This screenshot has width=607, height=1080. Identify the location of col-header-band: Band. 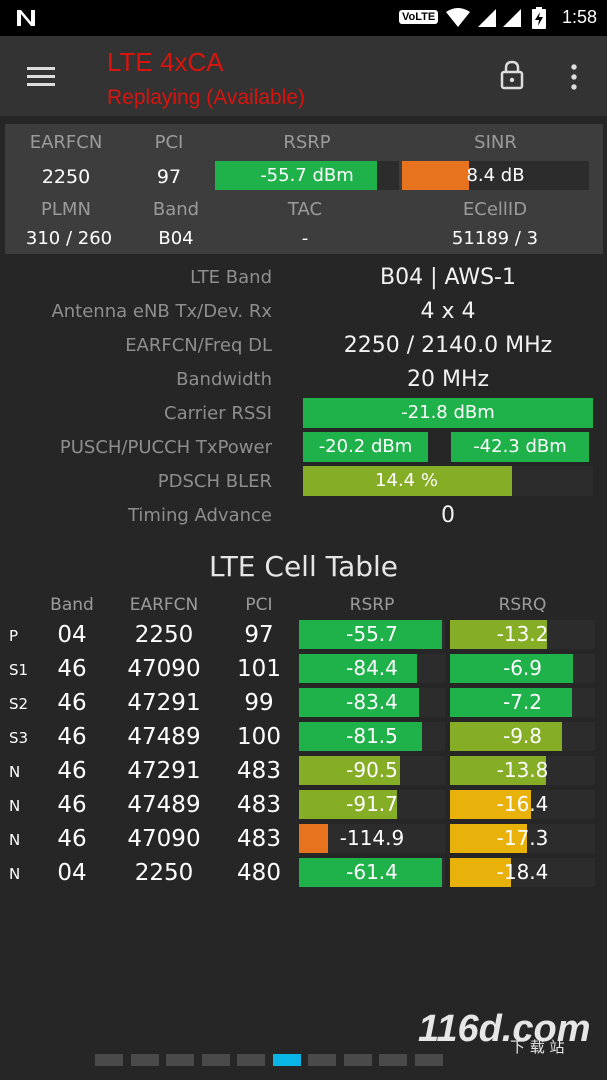
(72, 605).